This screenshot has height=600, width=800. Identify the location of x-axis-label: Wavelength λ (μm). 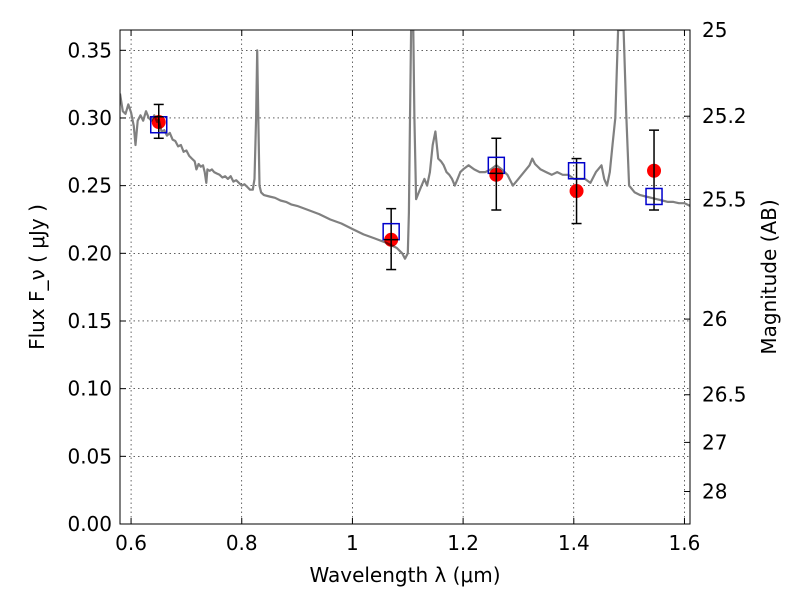
(404, 575).